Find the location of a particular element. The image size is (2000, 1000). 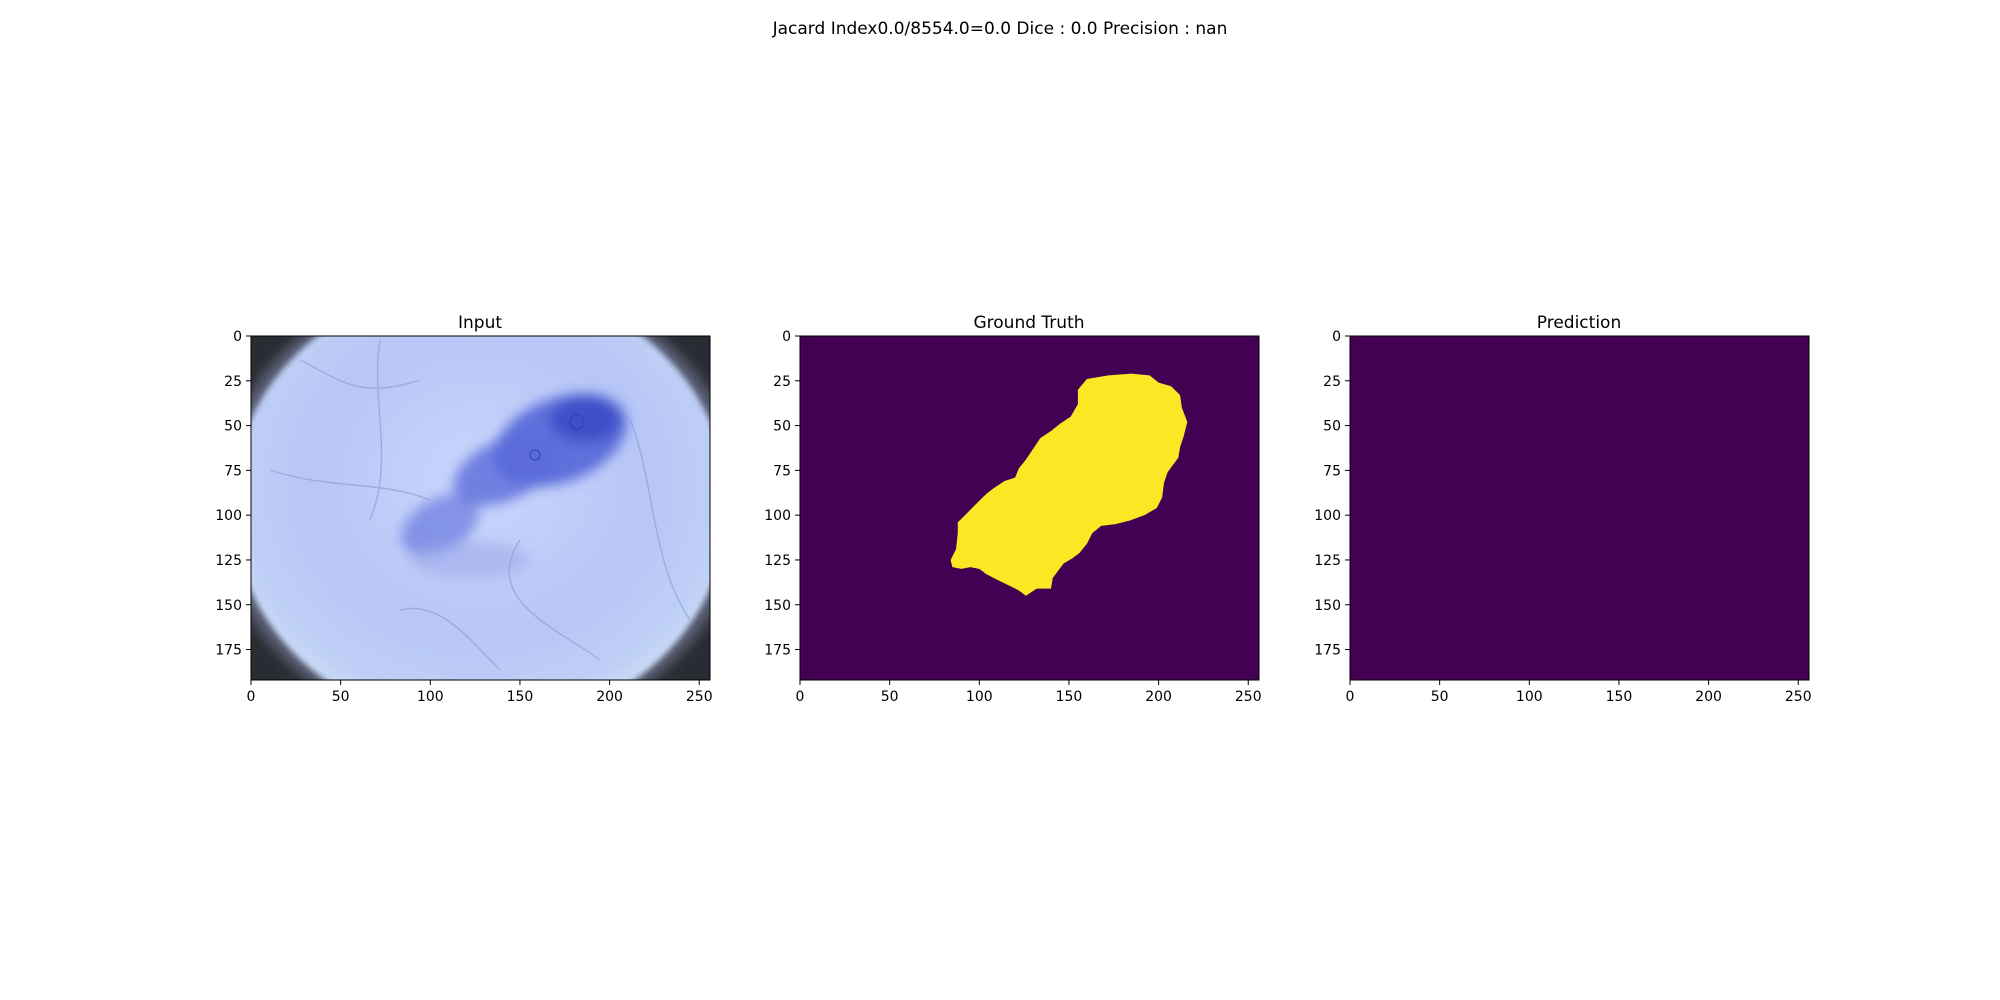

panel-title: Prediction is located at coordinates (1579, 323).